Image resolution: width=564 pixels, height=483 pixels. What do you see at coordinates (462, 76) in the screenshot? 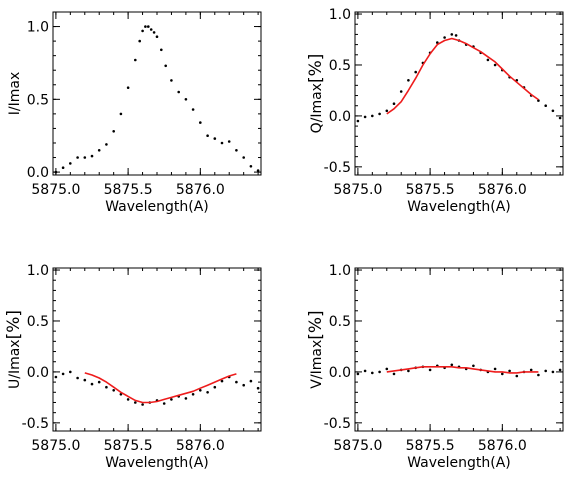
I see `stokes-q-fit-curve` at bounding box center [462, 76].